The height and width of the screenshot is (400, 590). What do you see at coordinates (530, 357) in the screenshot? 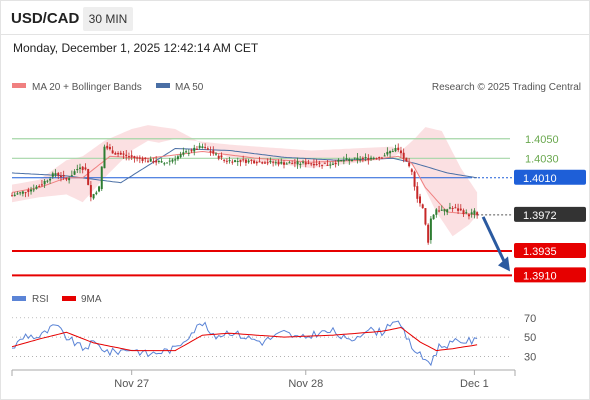
I see `rsi-tick-label: 30` at bounding box center [530, 357].